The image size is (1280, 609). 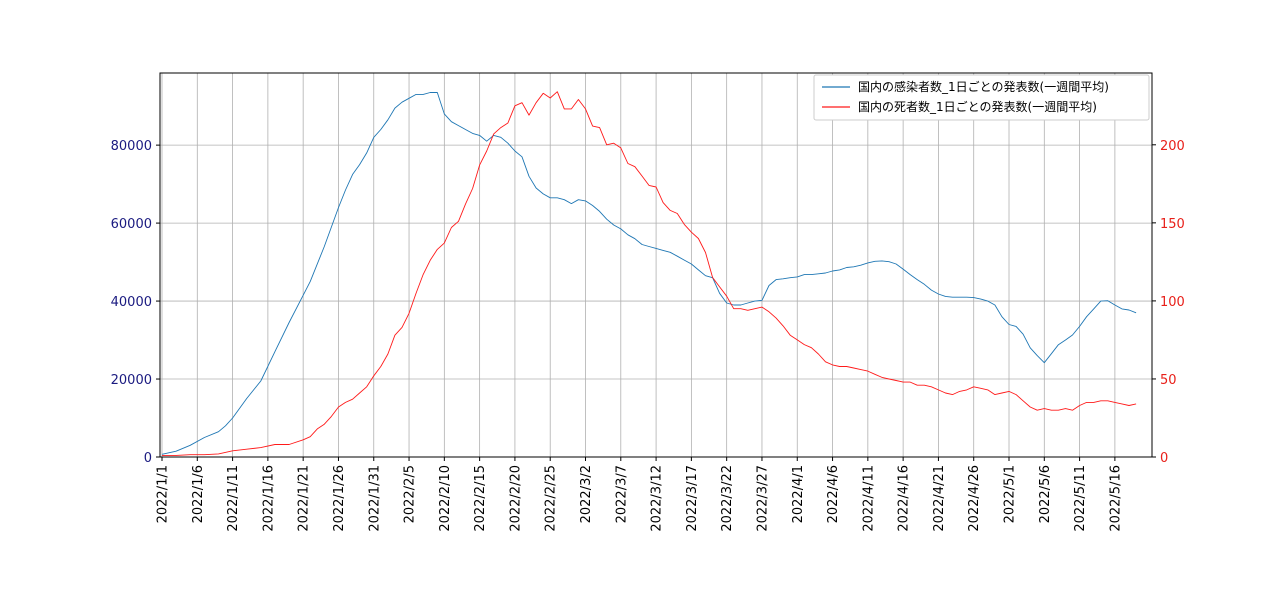 I want to click on x-tick-label: 2022/3/2, so click(x=586, y=494).